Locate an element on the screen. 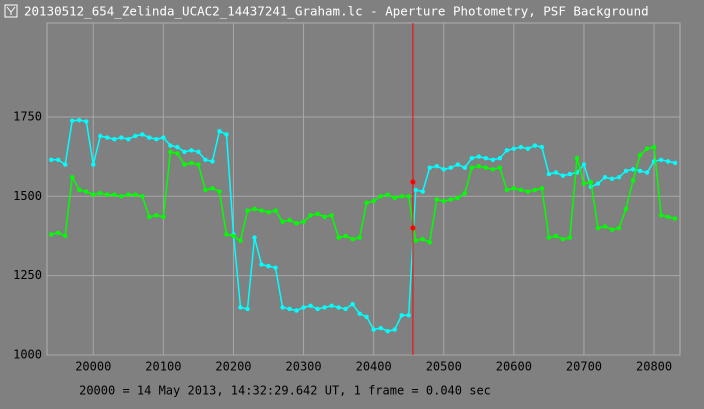 Image resolution: width=704 pixels, height=409 pixels. y-tick-label: 1750 is located at coordinates (27, 116).